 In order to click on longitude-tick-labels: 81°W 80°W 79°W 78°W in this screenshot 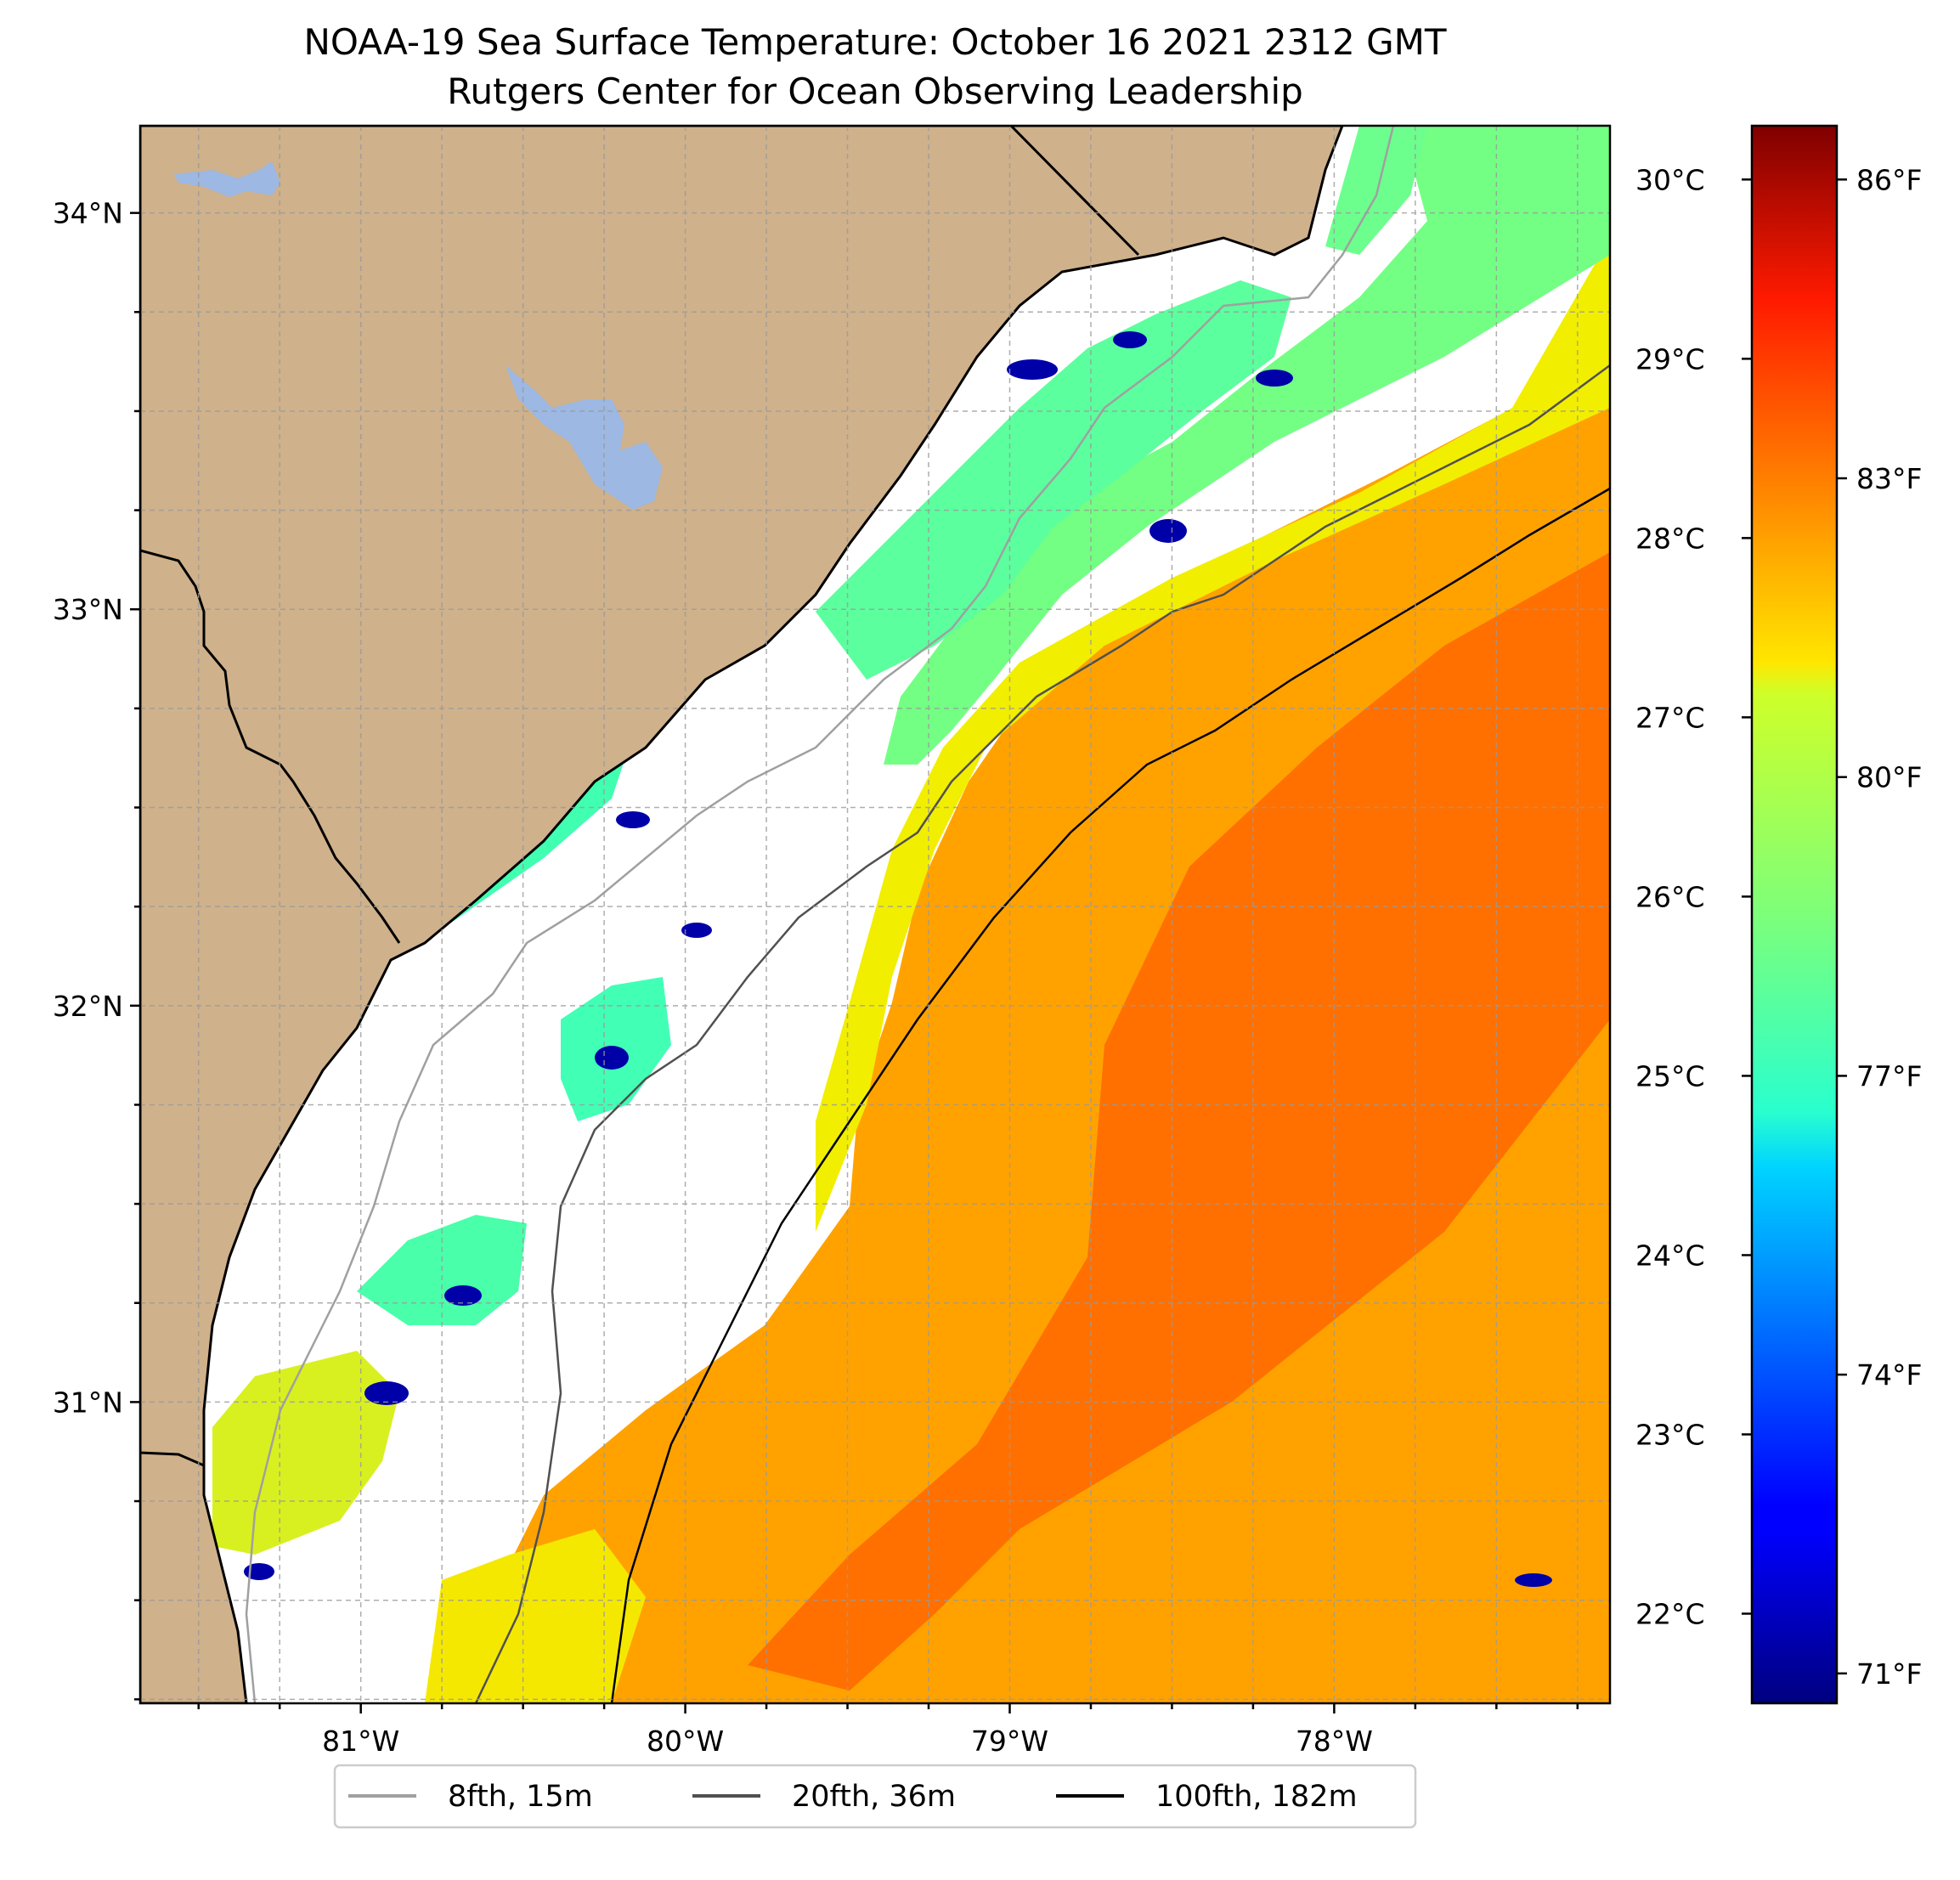, I will do `click(847, 1742)`.